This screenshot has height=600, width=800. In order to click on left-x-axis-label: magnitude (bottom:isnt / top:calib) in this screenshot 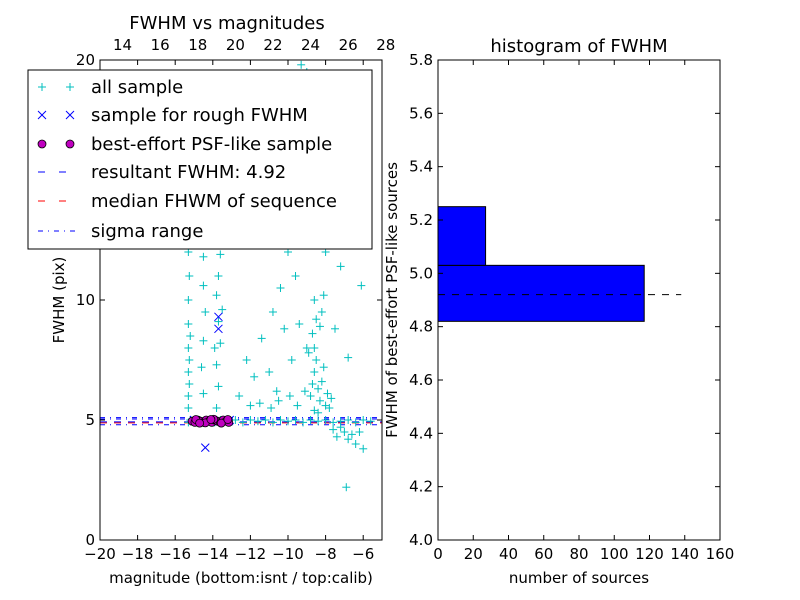, I will do `click(241, 578)`.